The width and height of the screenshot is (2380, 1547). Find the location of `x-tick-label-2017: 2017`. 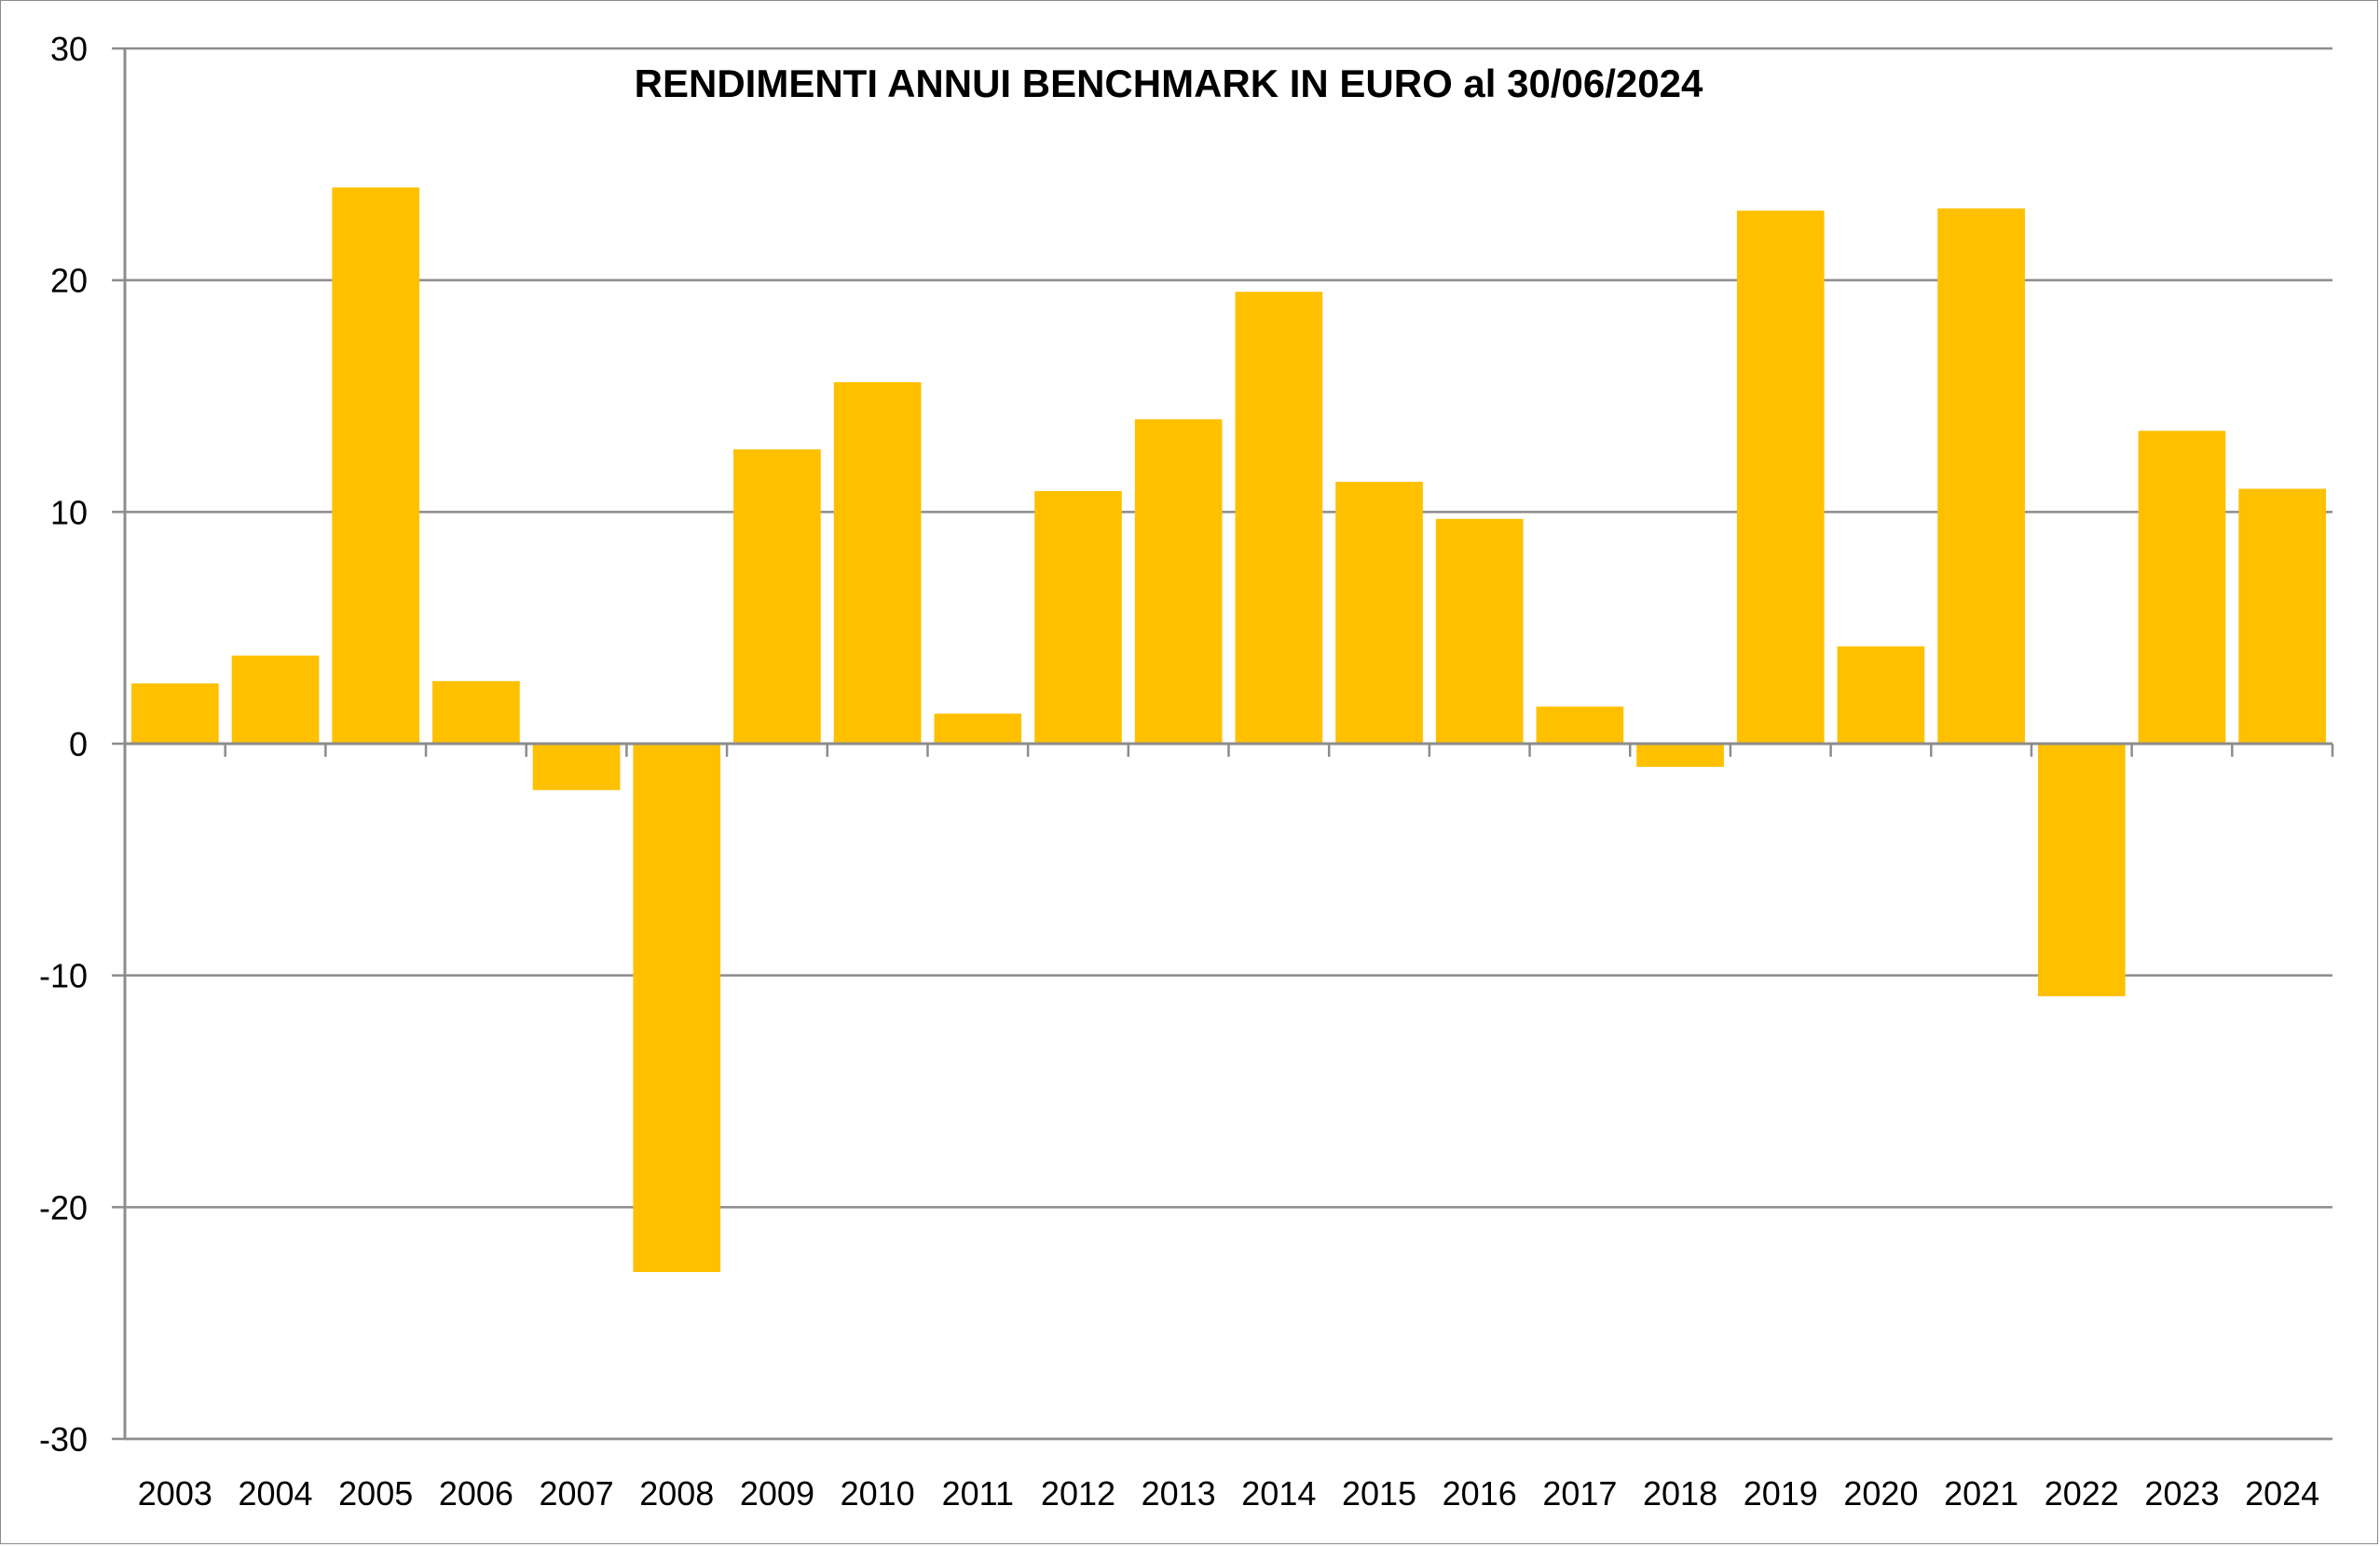

x-tick-label-2017: 2017 is located at coordinates (1579, 1493).